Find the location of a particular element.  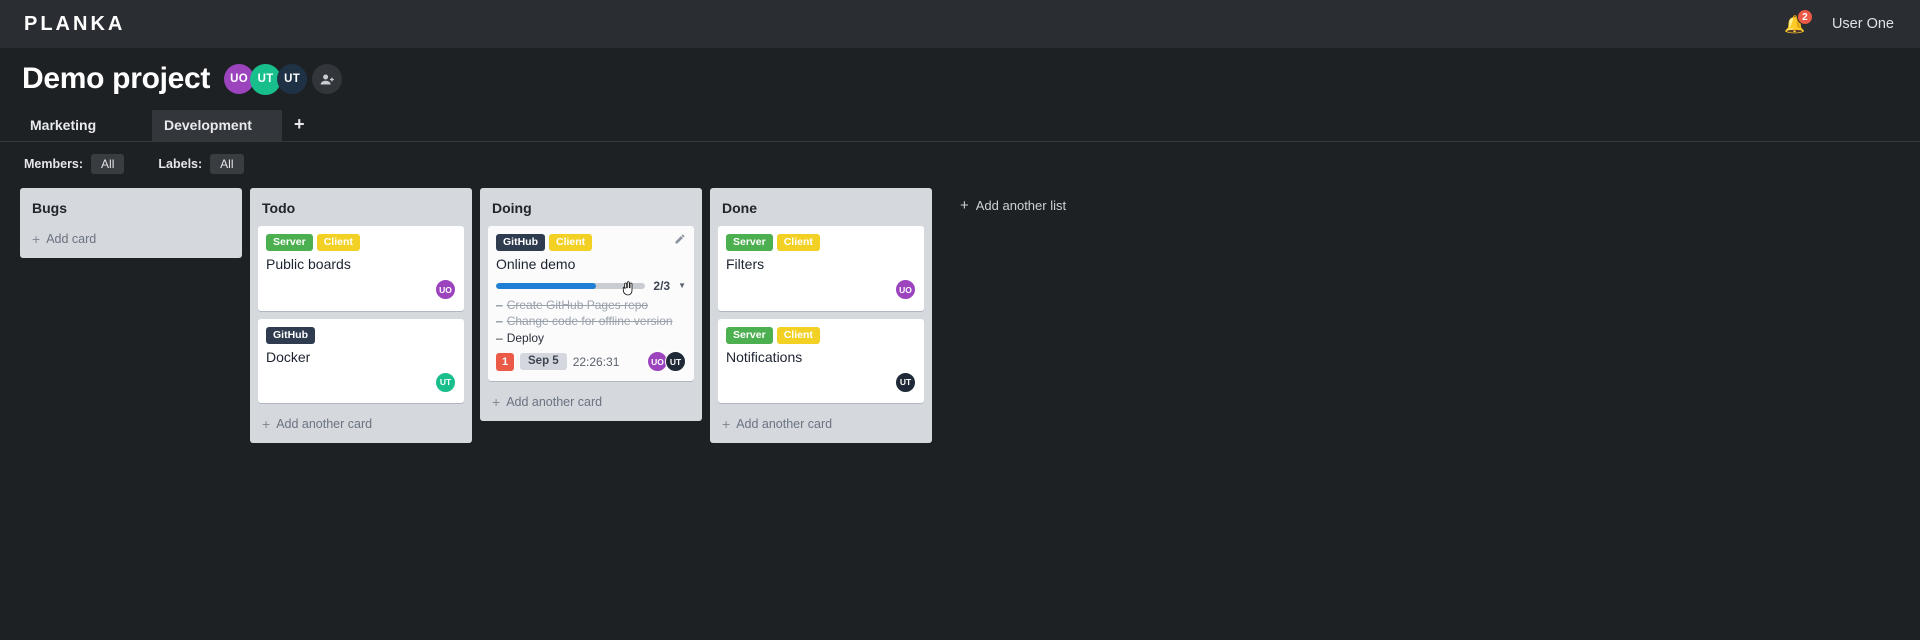

card-title: Notifications is located at coordinates (764, 356).